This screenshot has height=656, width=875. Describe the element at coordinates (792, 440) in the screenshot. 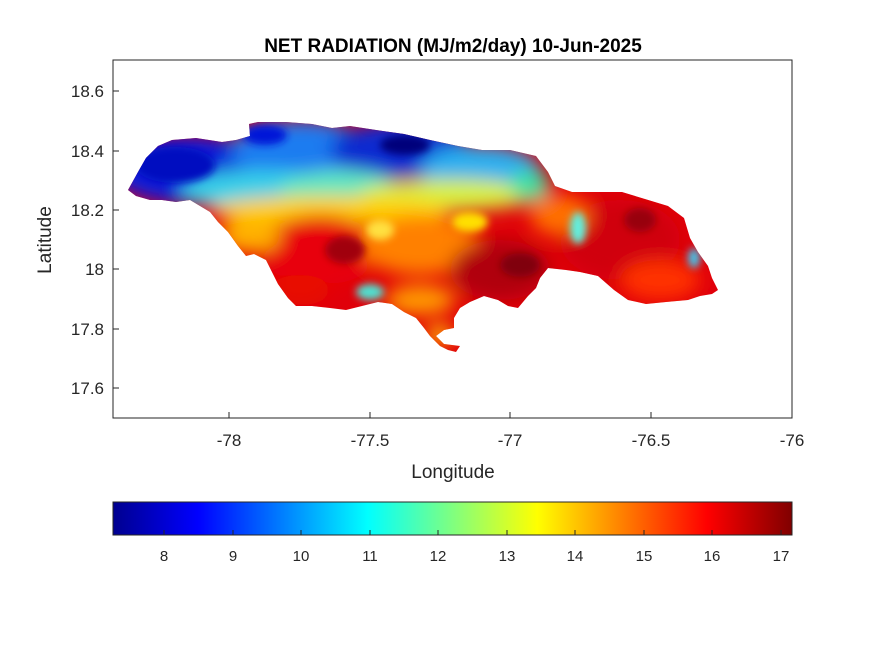

I see `x-tick-label: -76` at that location.